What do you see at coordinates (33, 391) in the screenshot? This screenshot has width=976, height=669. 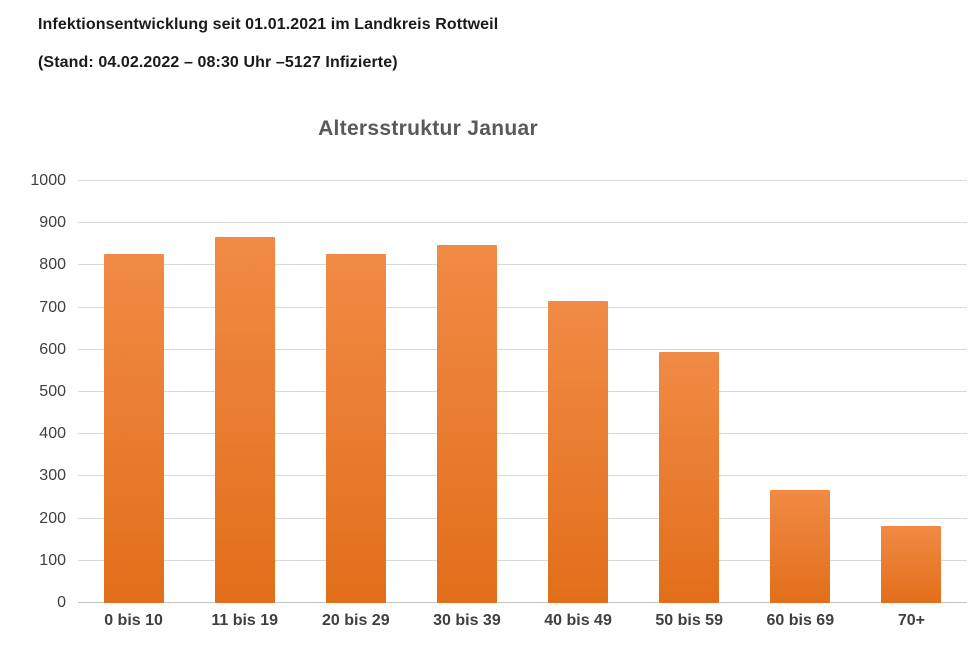 I see `y-axis: 0 100 200 300 400 500 600 700 800 900 1000` at bounding box center [33, 391].